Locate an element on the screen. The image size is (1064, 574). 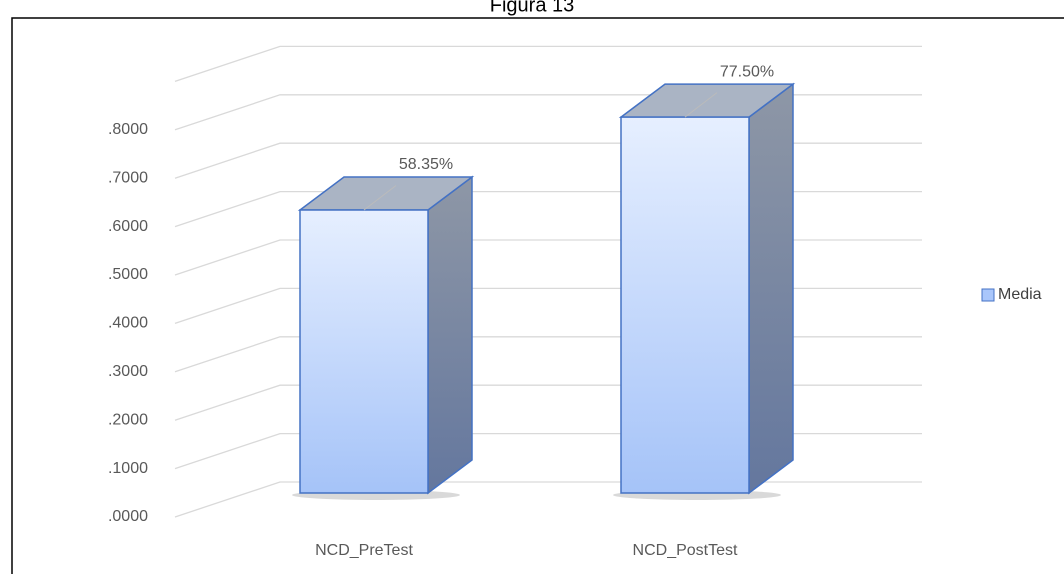
y-tick-label: .0000 is located at coordinates (128, 516).